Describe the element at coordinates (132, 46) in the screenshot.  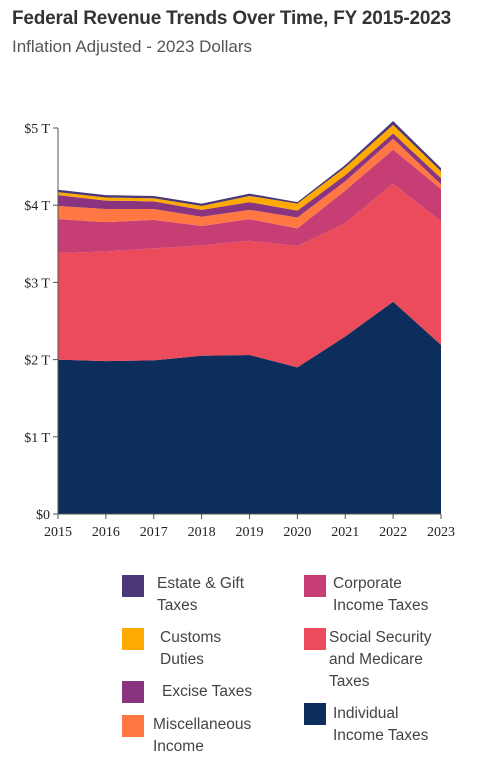
I see `chart-subtitle: Inflation Adjusted - 2023 Dollars` at that location.